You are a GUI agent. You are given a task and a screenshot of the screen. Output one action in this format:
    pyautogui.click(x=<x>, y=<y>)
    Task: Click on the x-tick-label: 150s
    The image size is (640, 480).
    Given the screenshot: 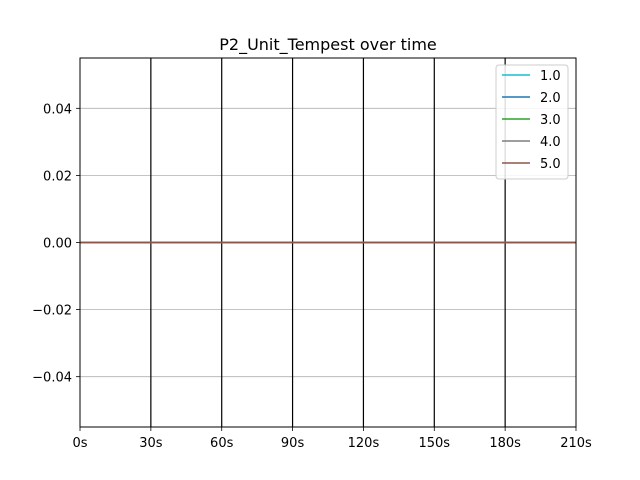 What is the action you would take?
    pyautogui.click(x=434, y=443)
    